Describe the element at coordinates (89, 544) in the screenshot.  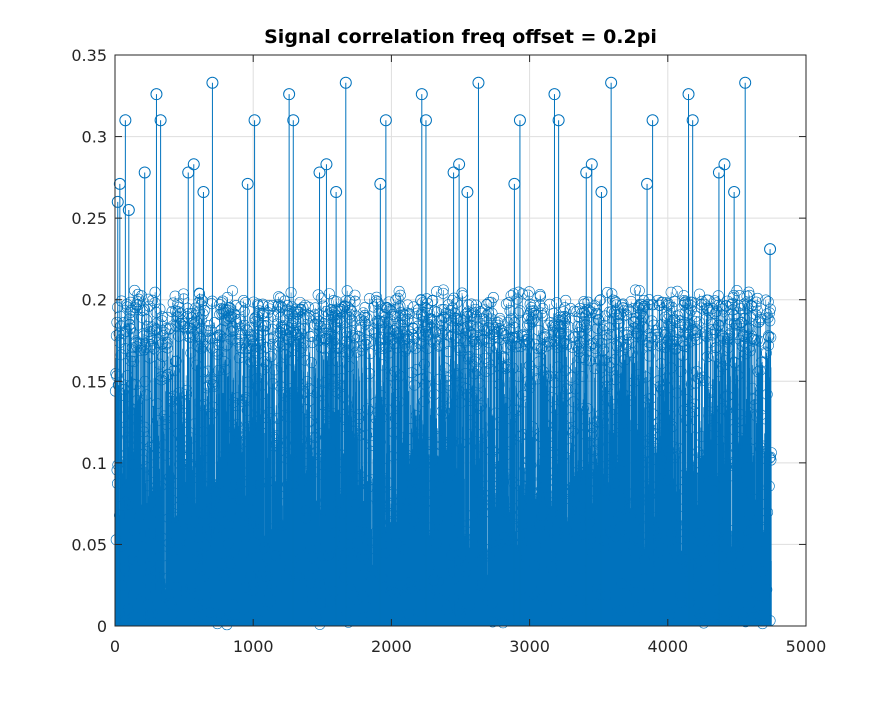
I see `y-tick-label: 0.05` at that location.